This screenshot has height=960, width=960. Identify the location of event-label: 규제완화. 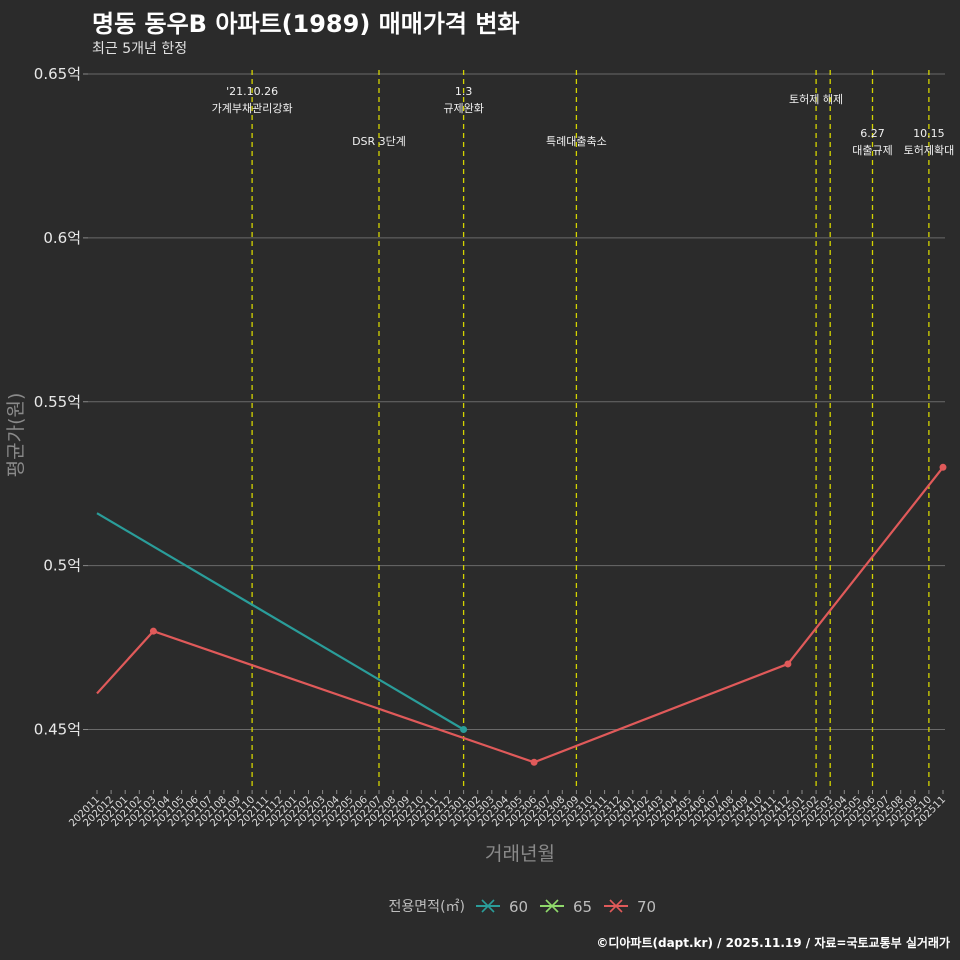
(463, 108).